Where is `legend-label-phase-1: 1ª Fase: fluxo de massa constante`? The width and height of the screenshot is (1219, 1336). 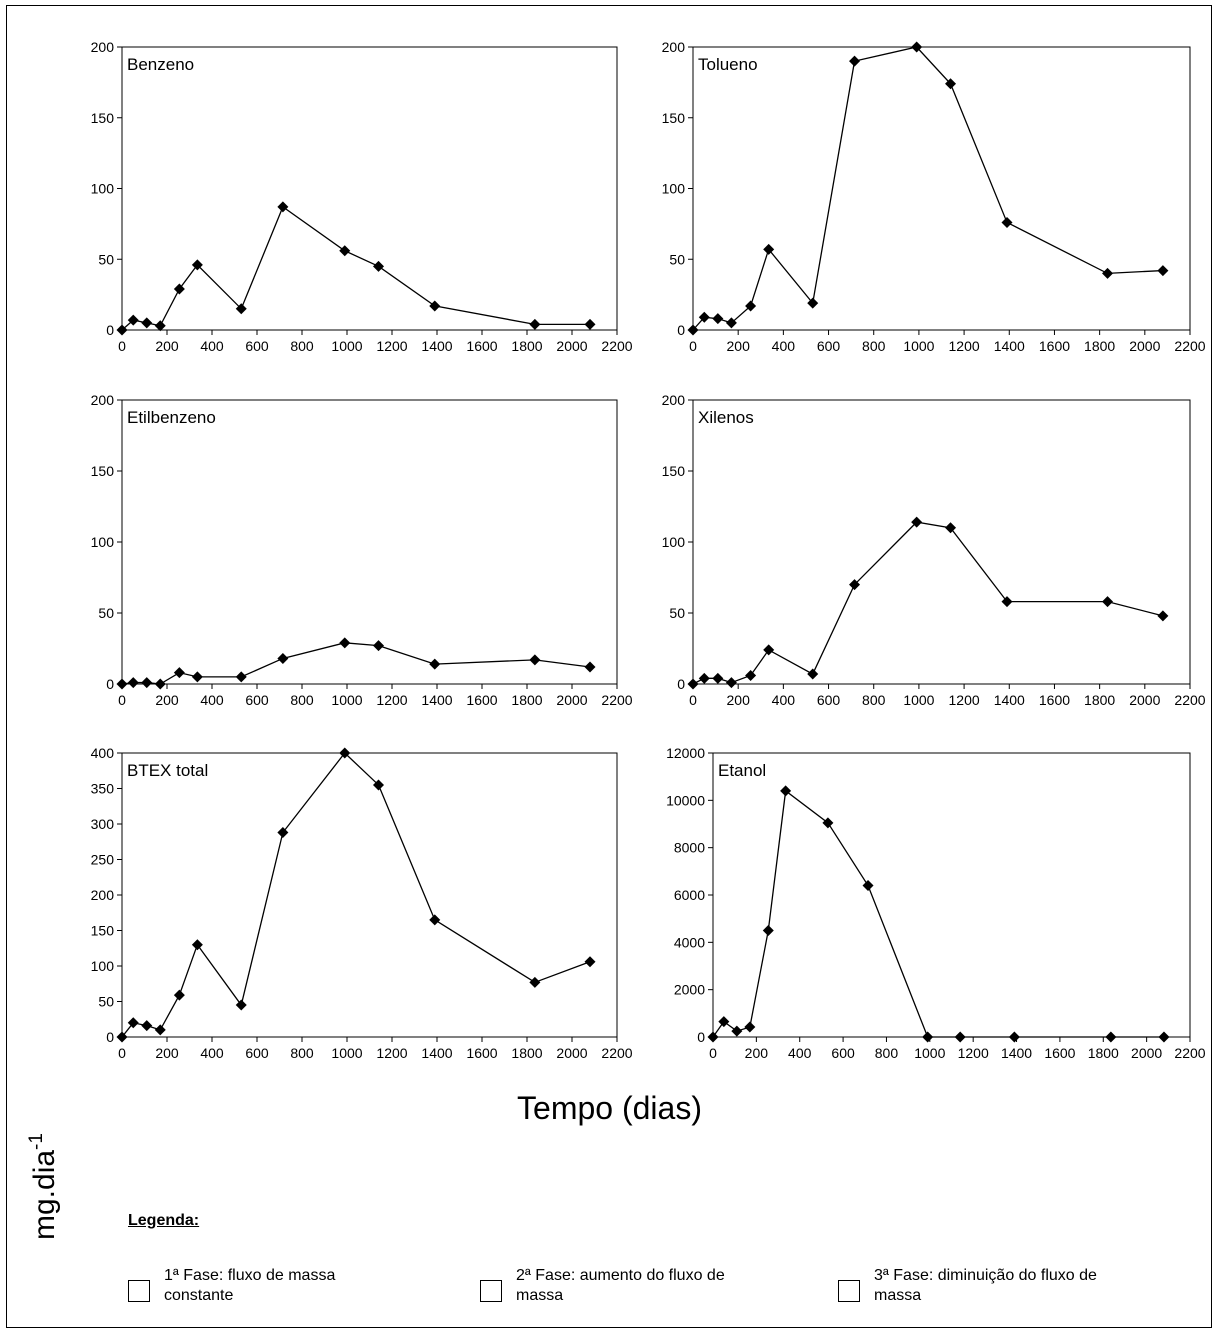
legend-label-phase-1: 1ª Fase: fluxo de massa constante is located at coordinates (250, 1285).